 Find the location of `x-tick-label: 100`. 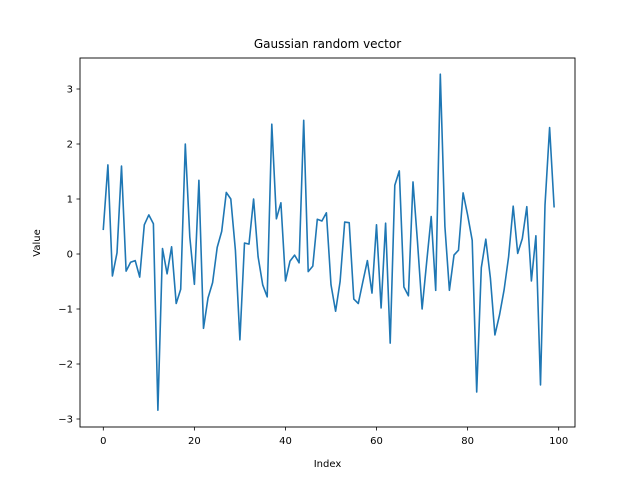

x-tick-label: 100 is located at coordinates (558, 441).